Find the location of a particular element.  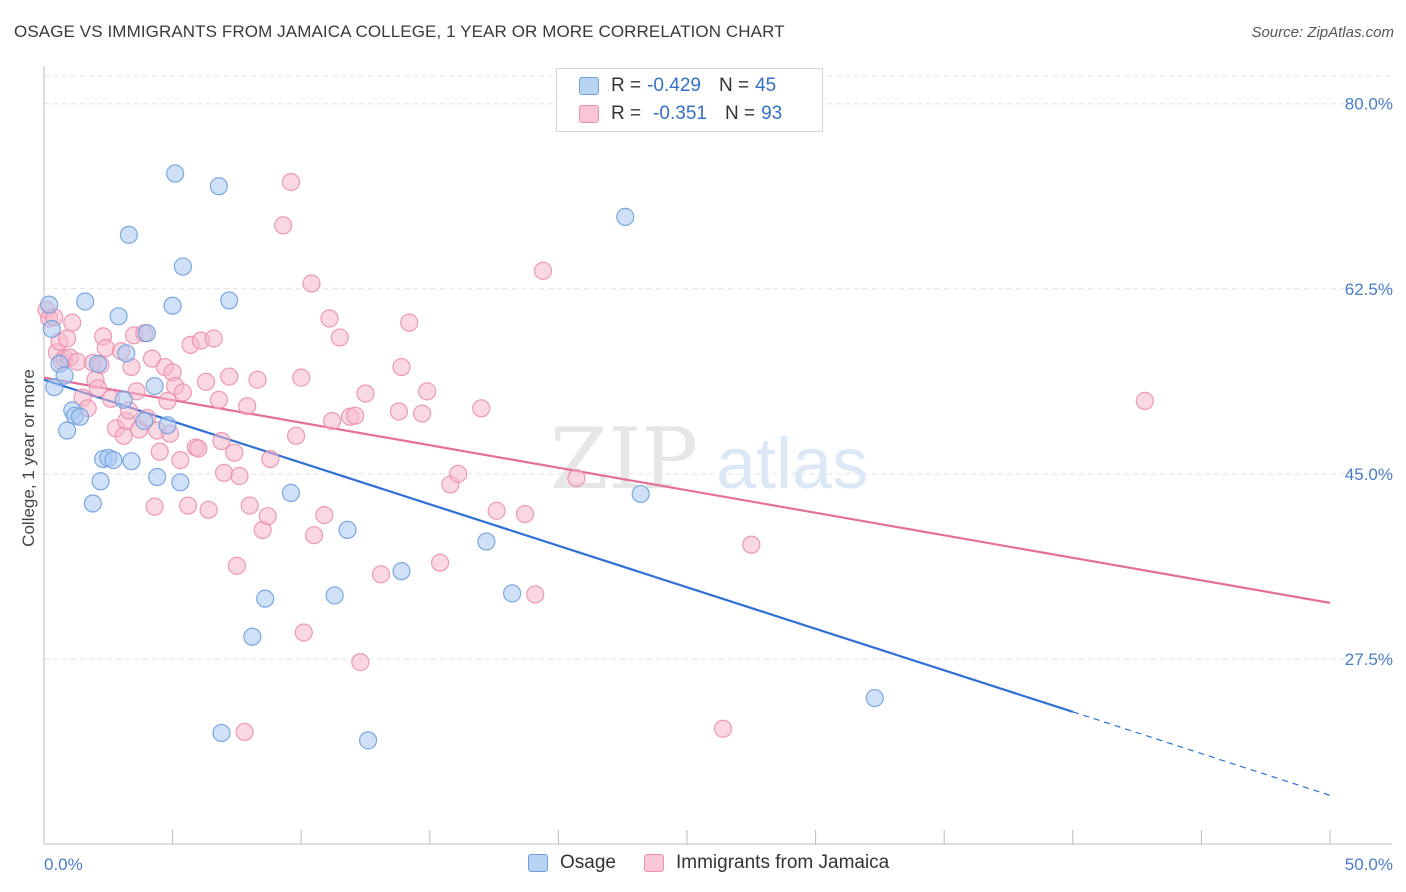

legend-item-jamaica: Immigrants from Jamaica is located at coordinates (766, 863).